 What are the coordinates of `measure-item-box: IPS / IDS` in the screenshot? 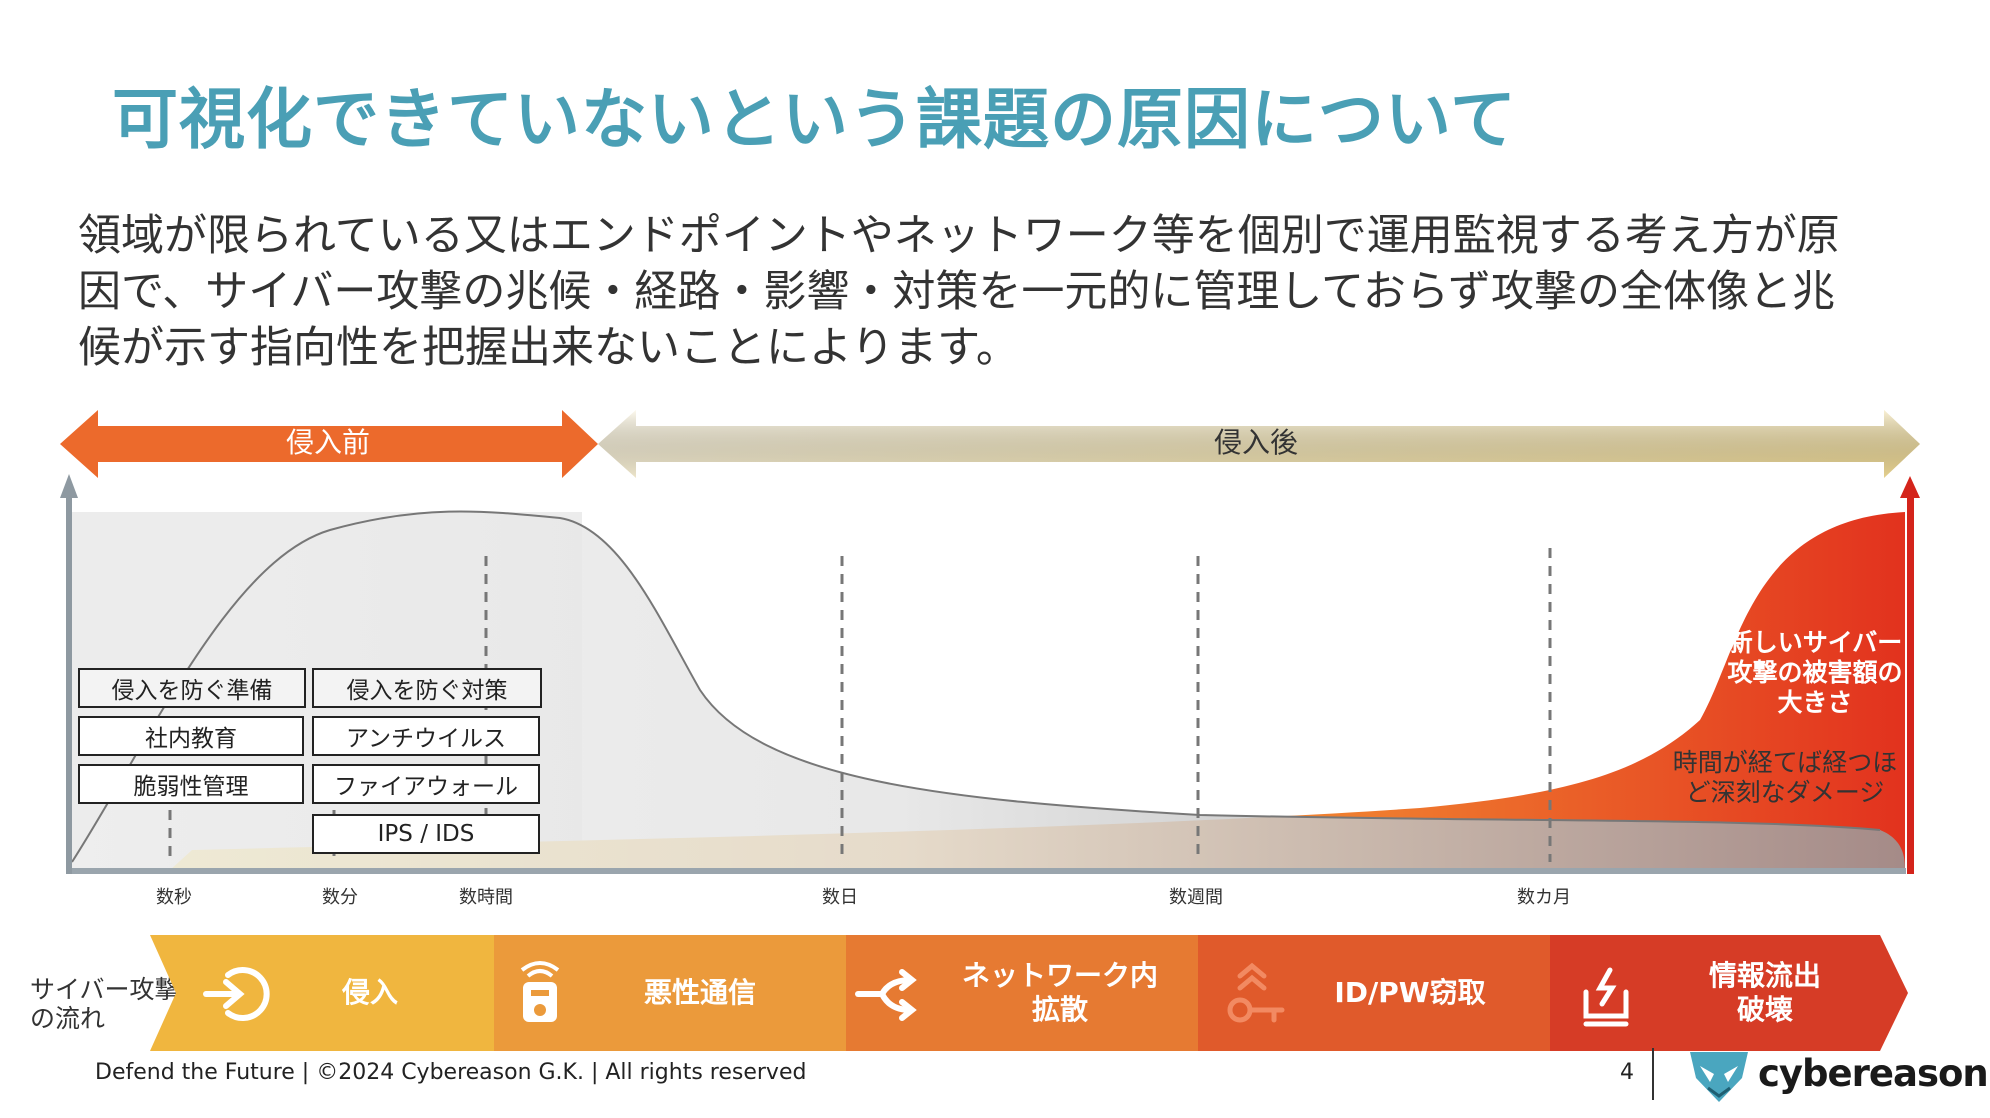 It's located at (426, 834).